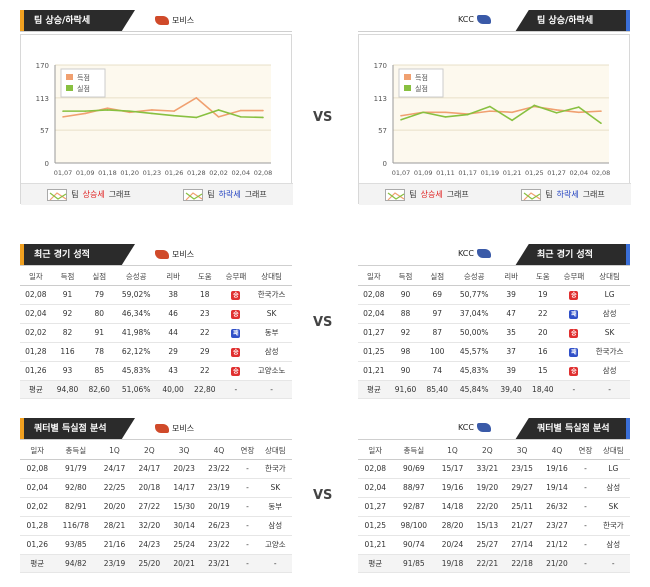 This screenshot has height=587, width=650. What do you see at coordinates (542, 295) in the screenshot?
I see `cell-ast: 19` at bounding box center [542, 295].